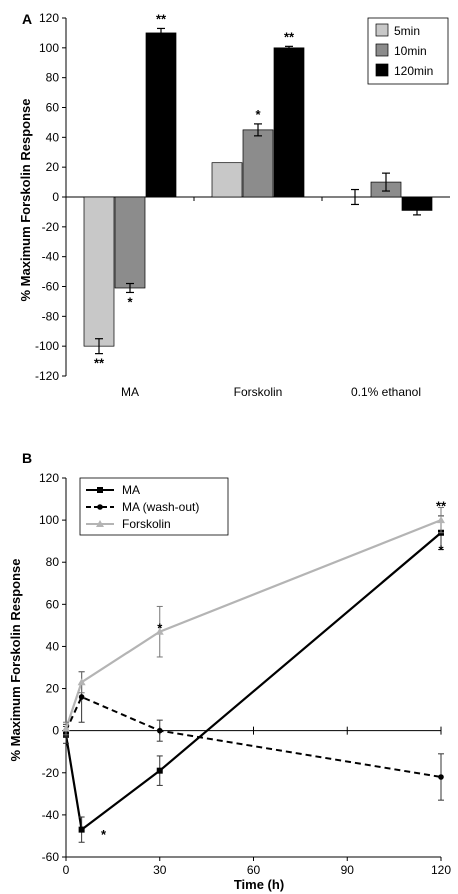 The image size is (458, 894). I want to click on y-tick-label-b-3: 0, so click(55, 731).